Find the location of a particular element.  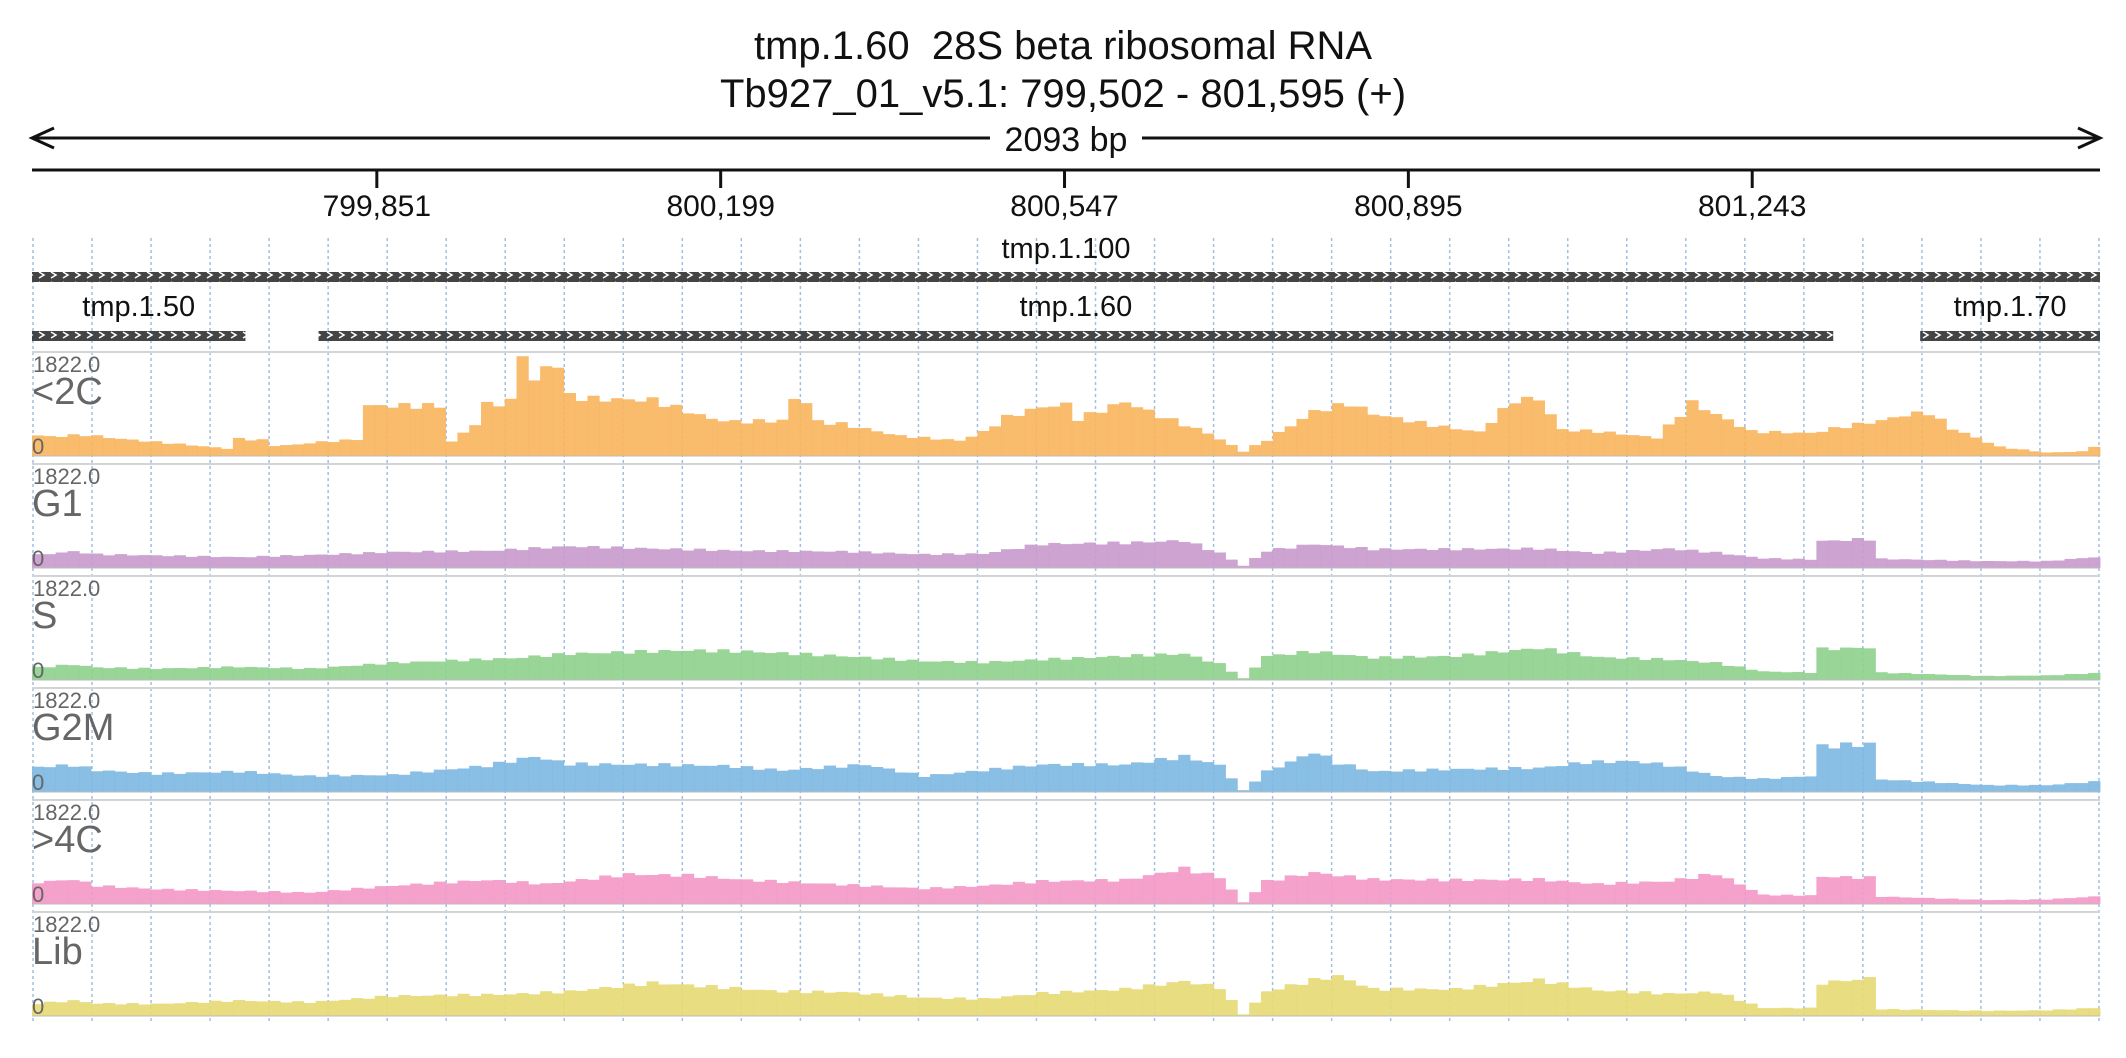

track-ymin-label: 0 is located at coordinates (38, 1006).